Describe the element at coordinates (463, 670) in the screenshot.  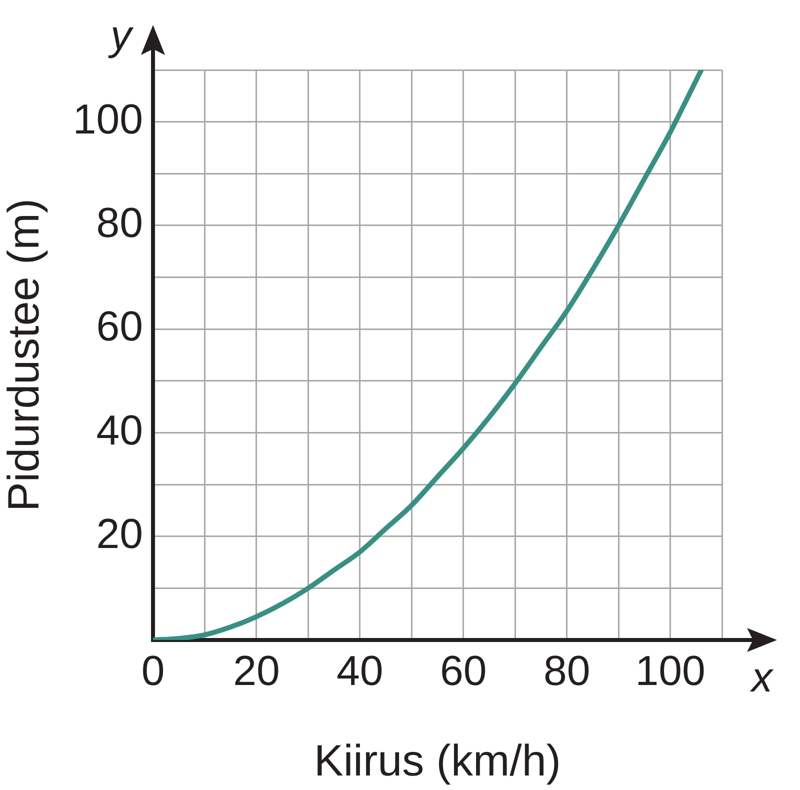
I see `x-tick-label: 60` at that location.